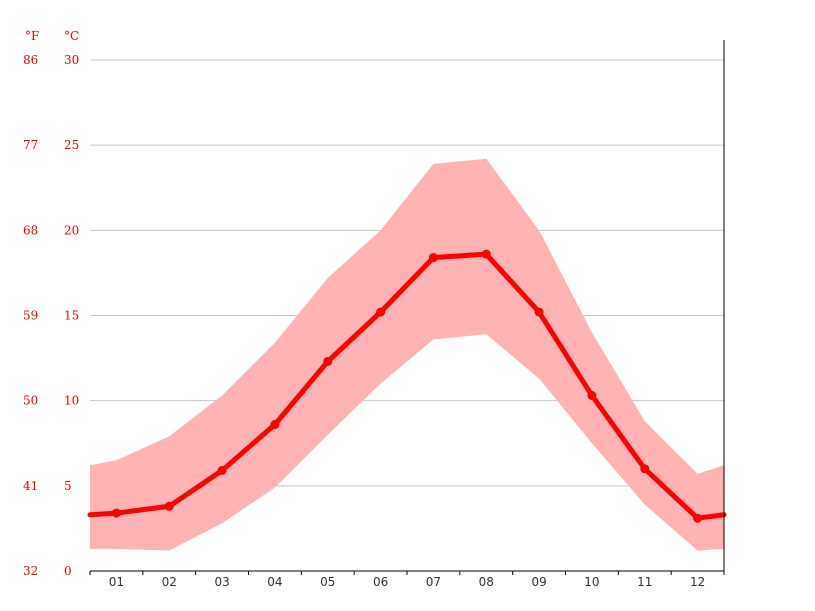 Image resolution: width=815 pixels, height=611 pixels. What do you see at coordinates (30, 316) in the screenshot?
I see `fahrenheit-tick-label: 59` at bounding box center [30, 316].